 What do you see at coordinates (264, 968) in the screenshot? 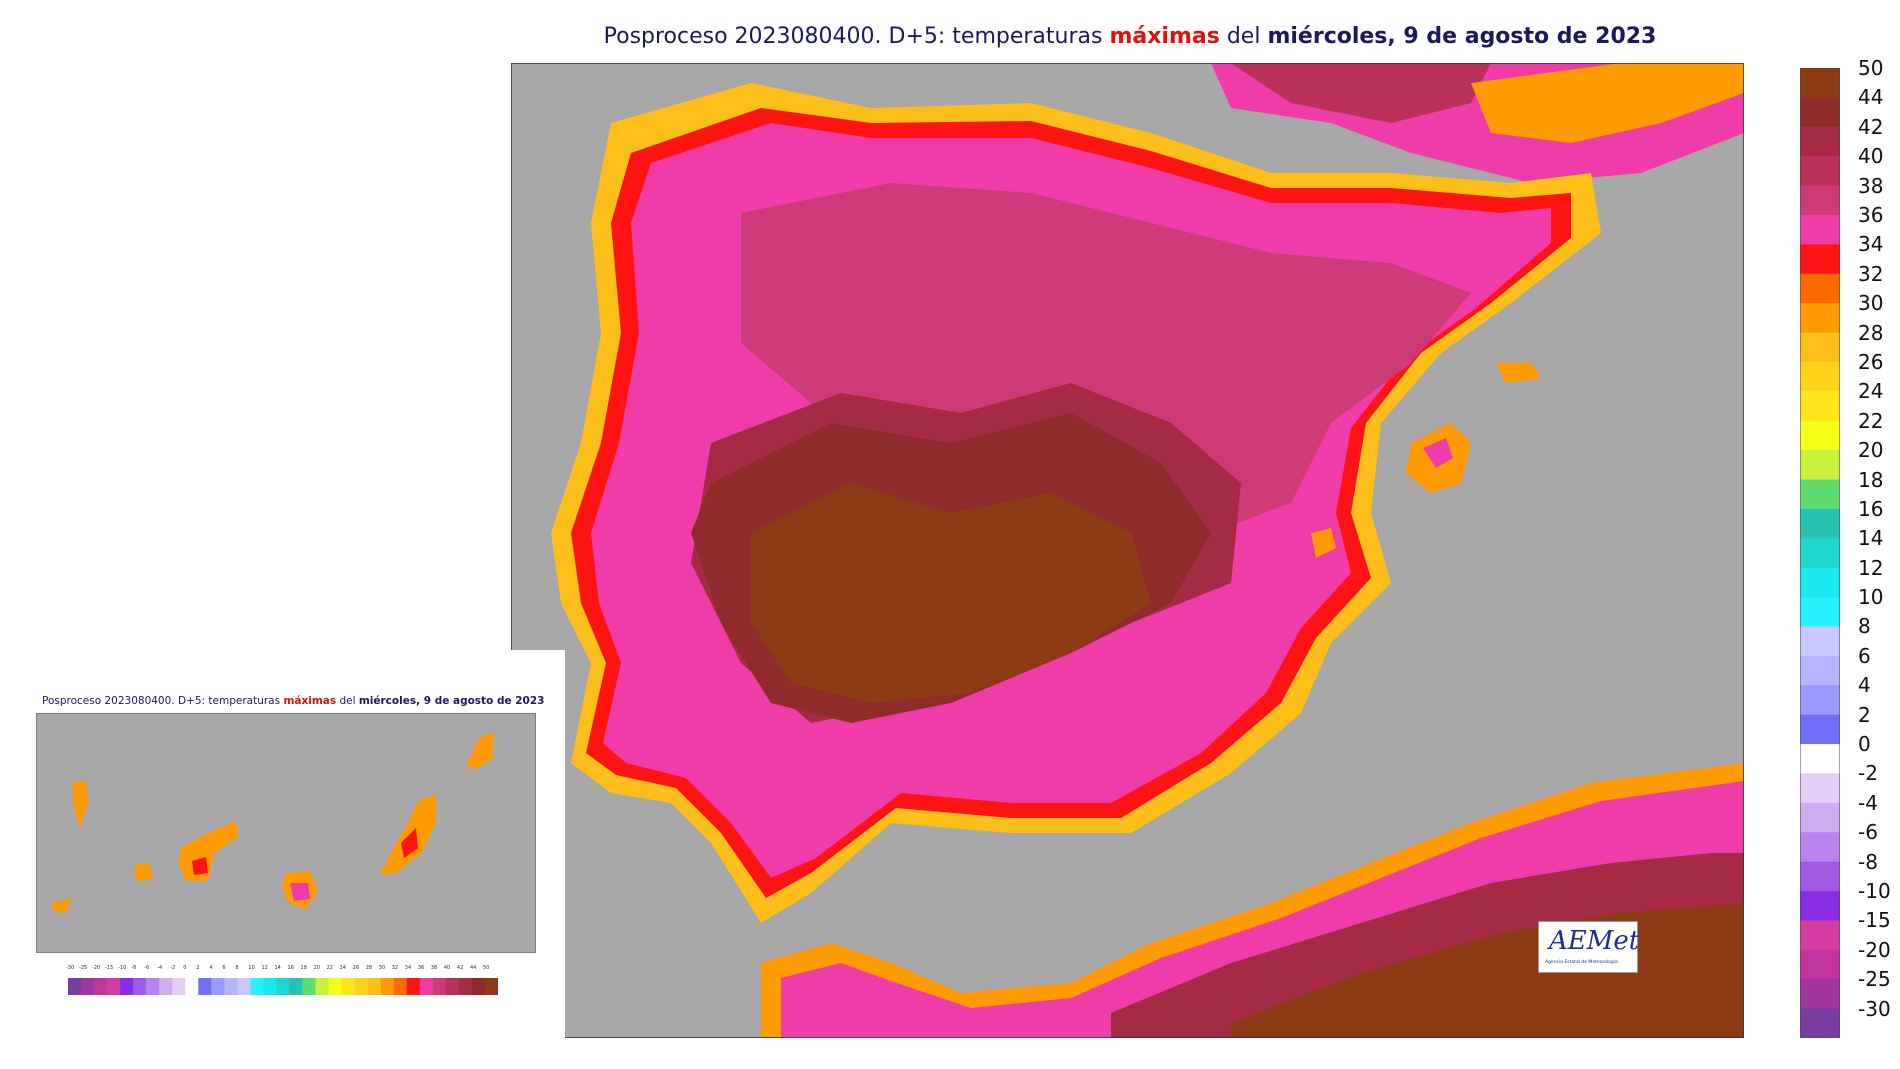
I see `inset-tick-label: 12` at bounding box center [264, 968].